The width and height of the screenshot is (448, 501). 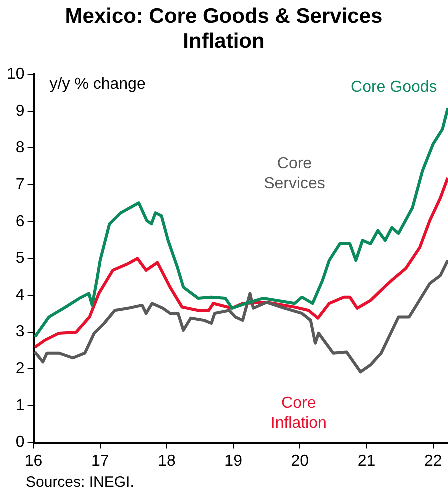 What do you see at coordinates (98, 85) in the screenshot?
I see `y-axis-title: y/y % change` at bounding box center [98, 85].